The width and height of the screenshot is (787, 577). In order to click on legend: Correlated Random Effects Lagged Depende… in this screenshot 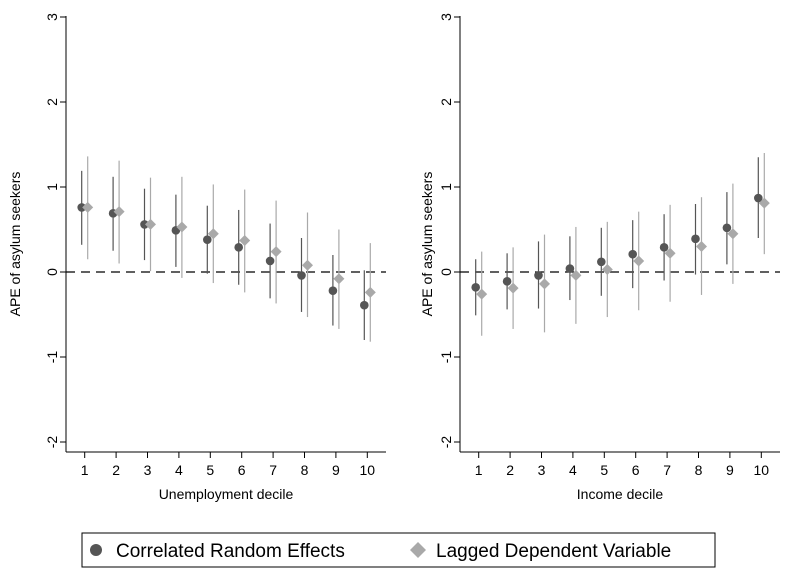, I will do `click(398, 550)`.